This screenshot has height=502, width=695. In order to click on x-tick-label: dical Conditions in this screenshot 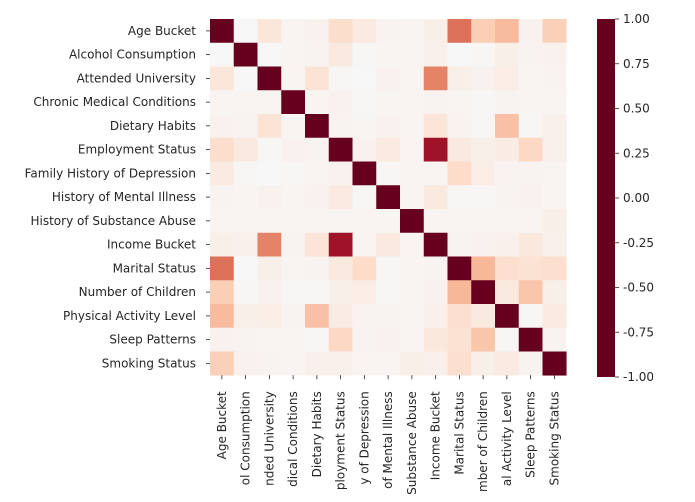, I will do `click(293, 439)`.